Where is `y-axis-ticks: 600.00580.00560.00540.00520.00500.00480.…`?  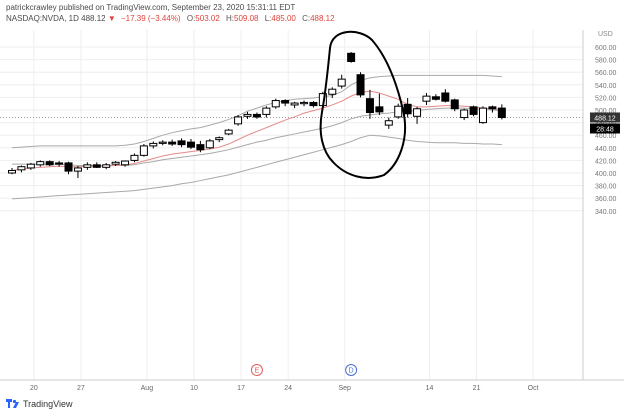 y-axis-ticks: 600.00580.00560.00540.00520.00500.00480.… is located at coordinates (606, 130).